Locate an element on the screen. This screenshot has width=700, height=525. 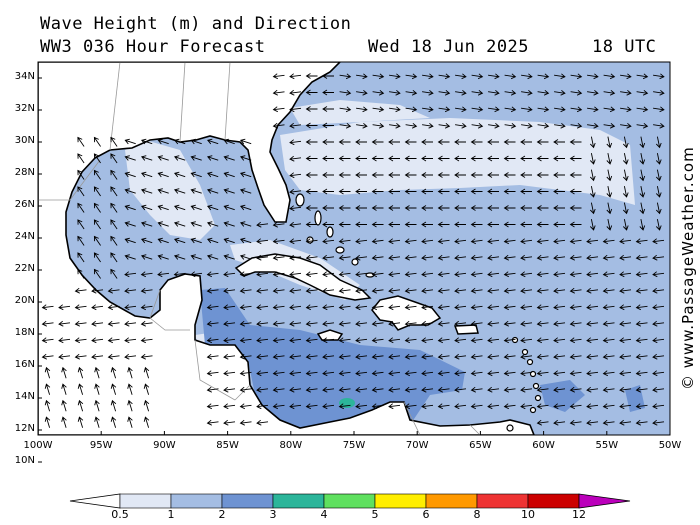
forecast-time: 18 UTC is located at coordinates (624, 47).